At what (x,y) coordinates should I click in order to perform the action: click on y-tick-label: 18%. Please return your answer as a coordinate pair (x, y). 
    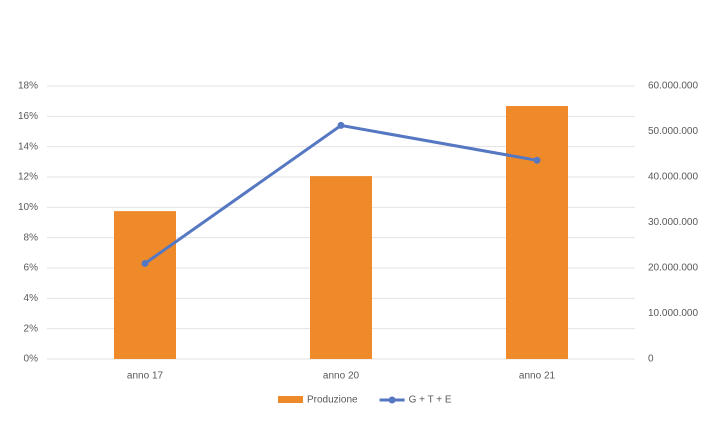
    Looking at the image, I should click on (28, 86).